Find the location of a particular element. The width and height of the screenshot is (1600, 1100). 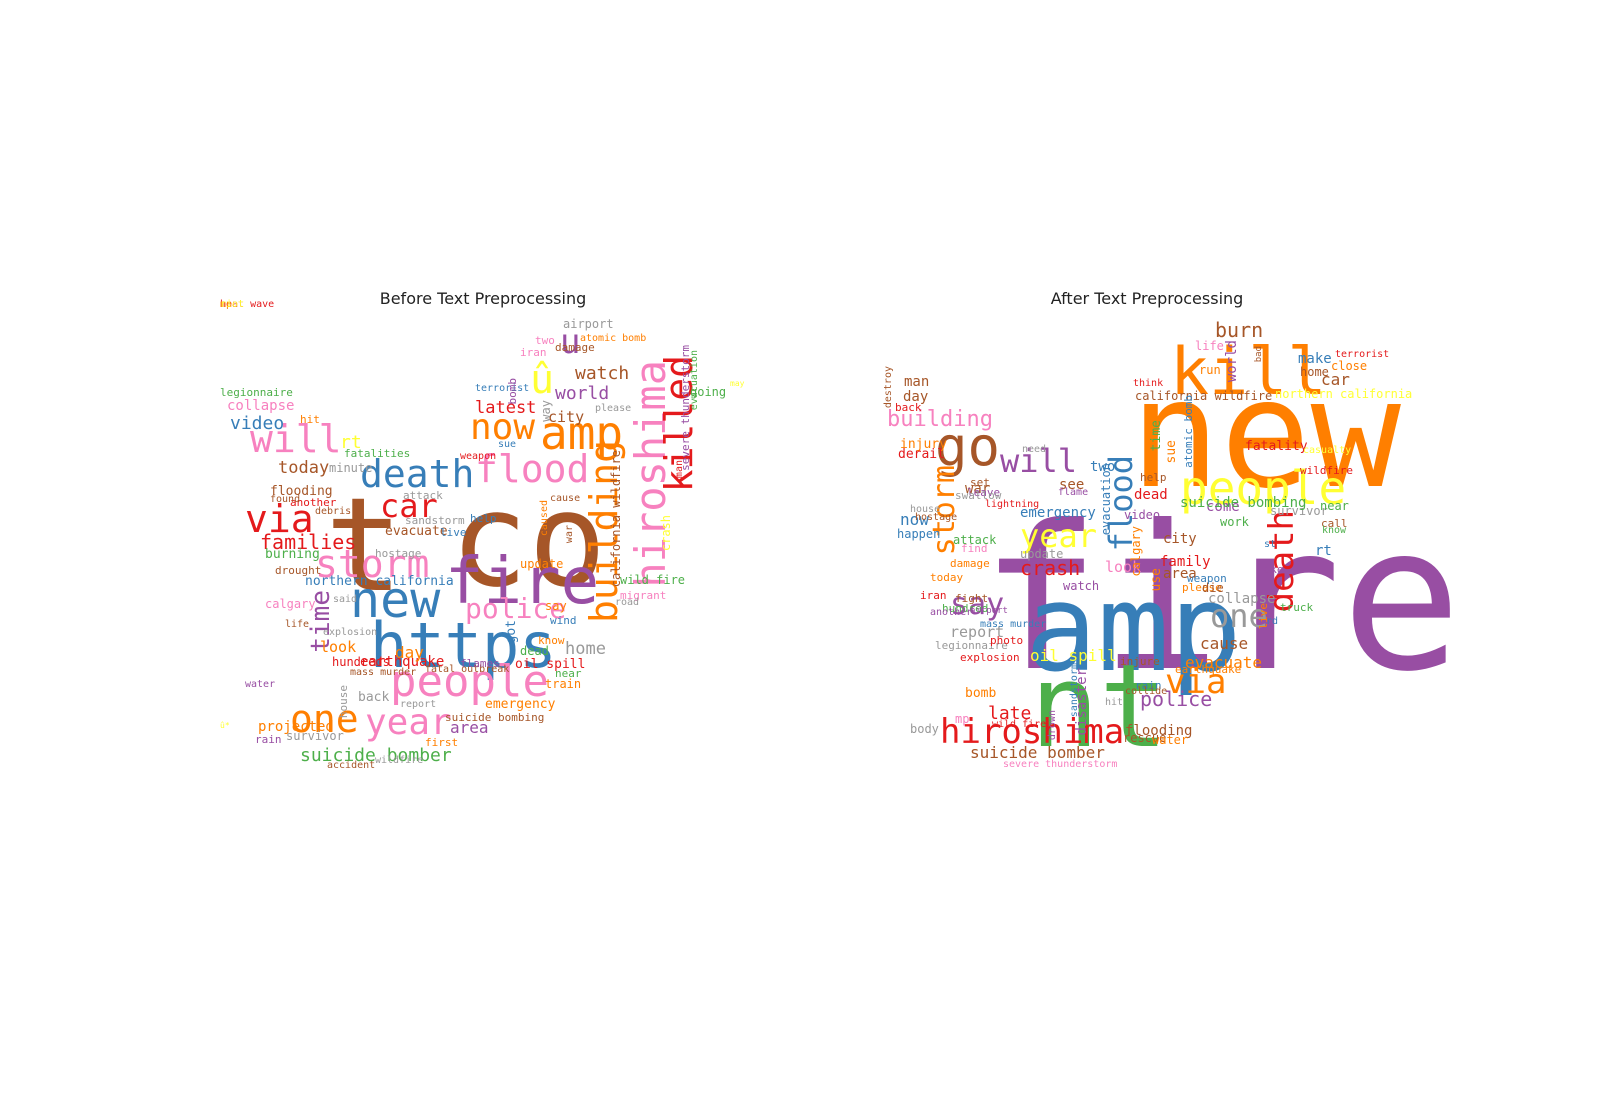

cloud-word: home is located at coordinates (1314, 372).